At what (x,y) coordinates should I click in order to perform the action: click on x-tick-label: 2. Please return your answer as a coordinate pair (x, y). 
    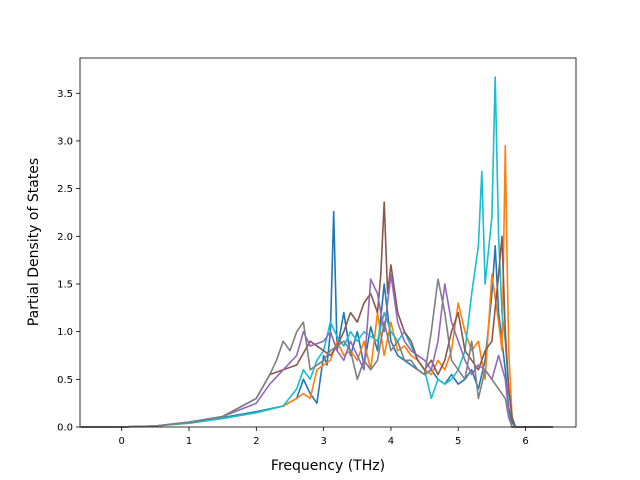
    Looking at the image, I should click on (256, 441).